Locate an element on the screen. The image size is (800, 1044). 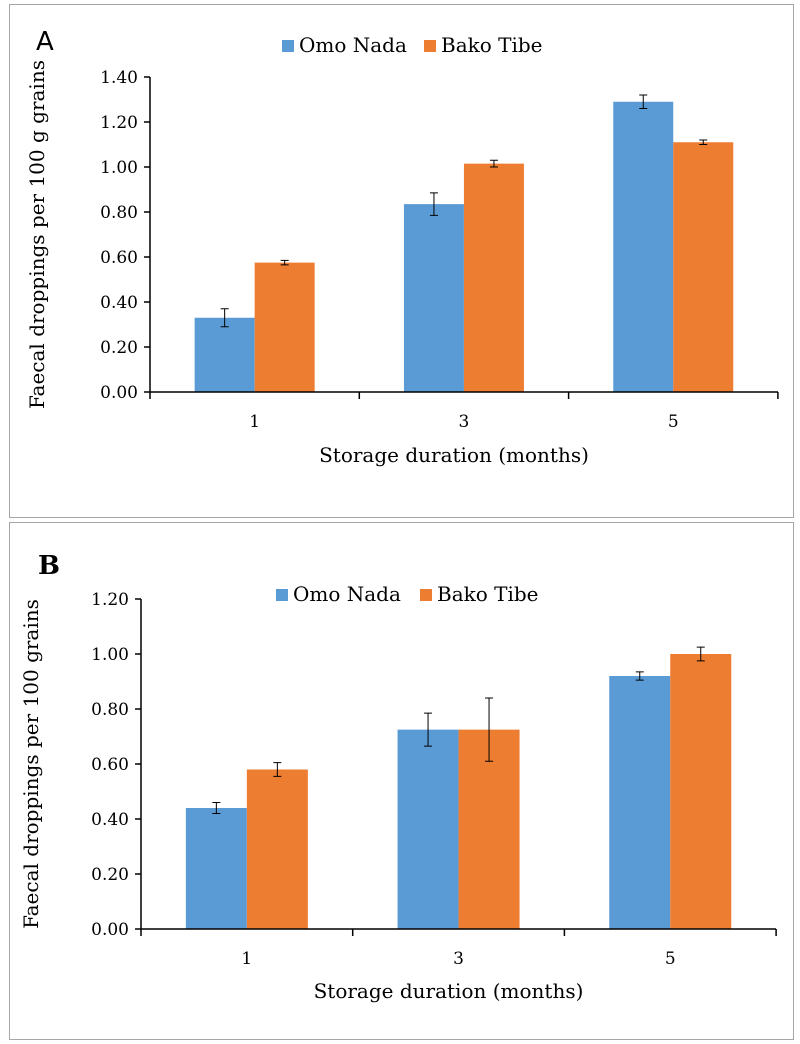
chart-b-y-tick-label: 0.60 is located at coordinates (110, 765).